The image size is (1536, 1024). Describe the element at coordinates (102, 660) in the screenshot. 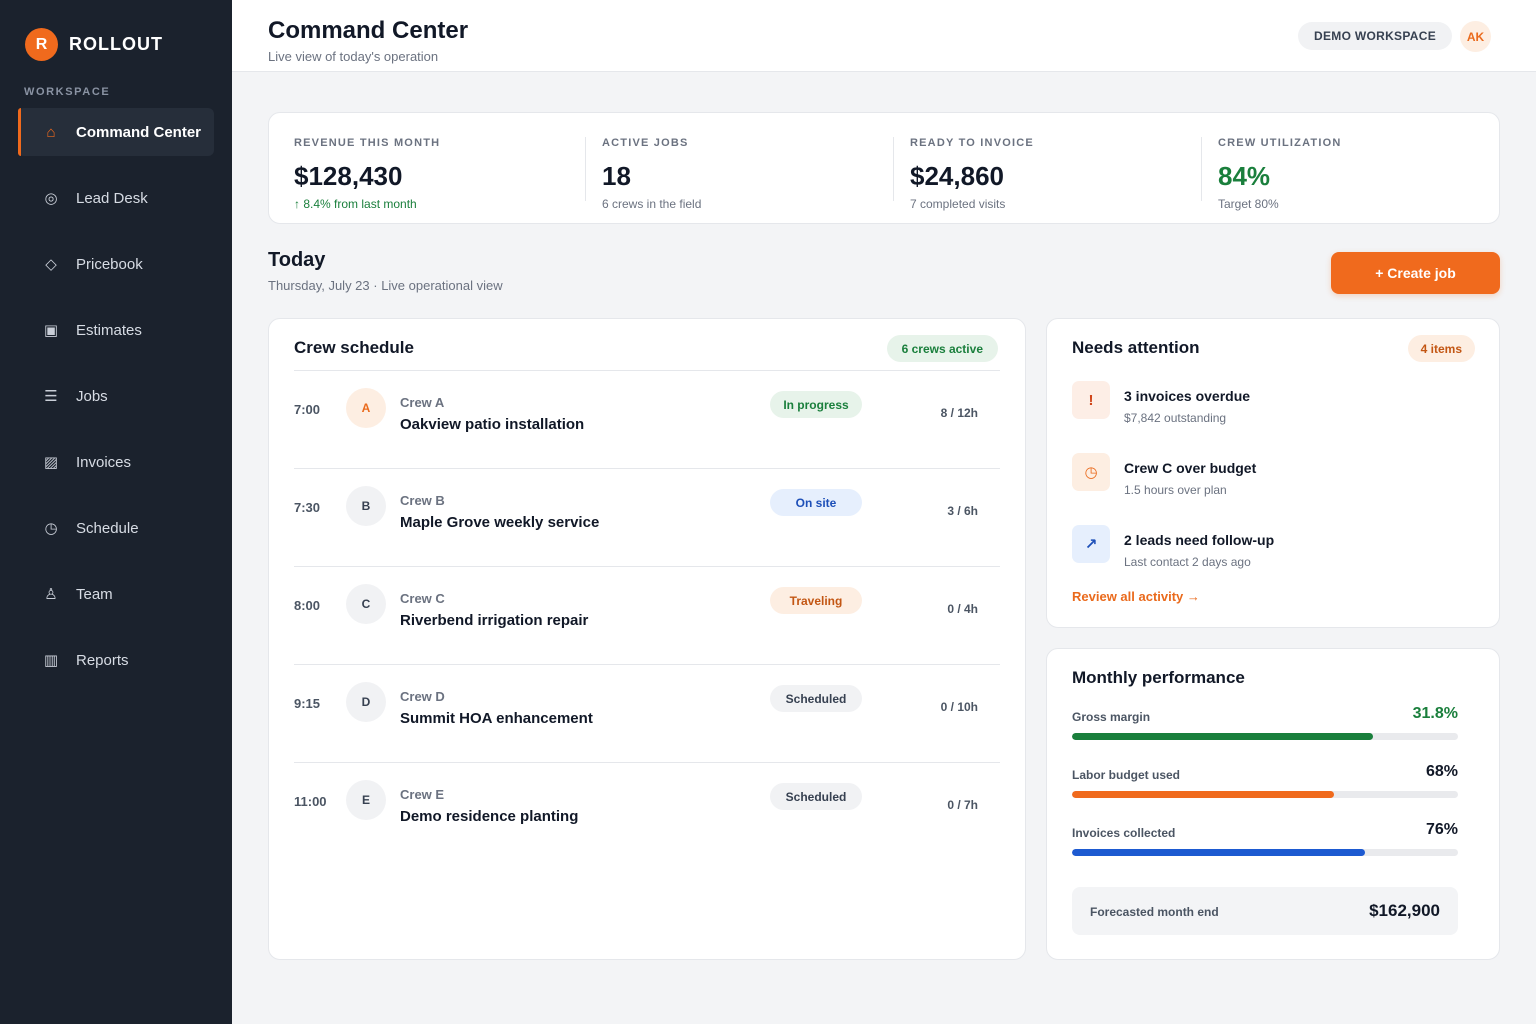

I see `sidebar-item-label: Reports` at that location.